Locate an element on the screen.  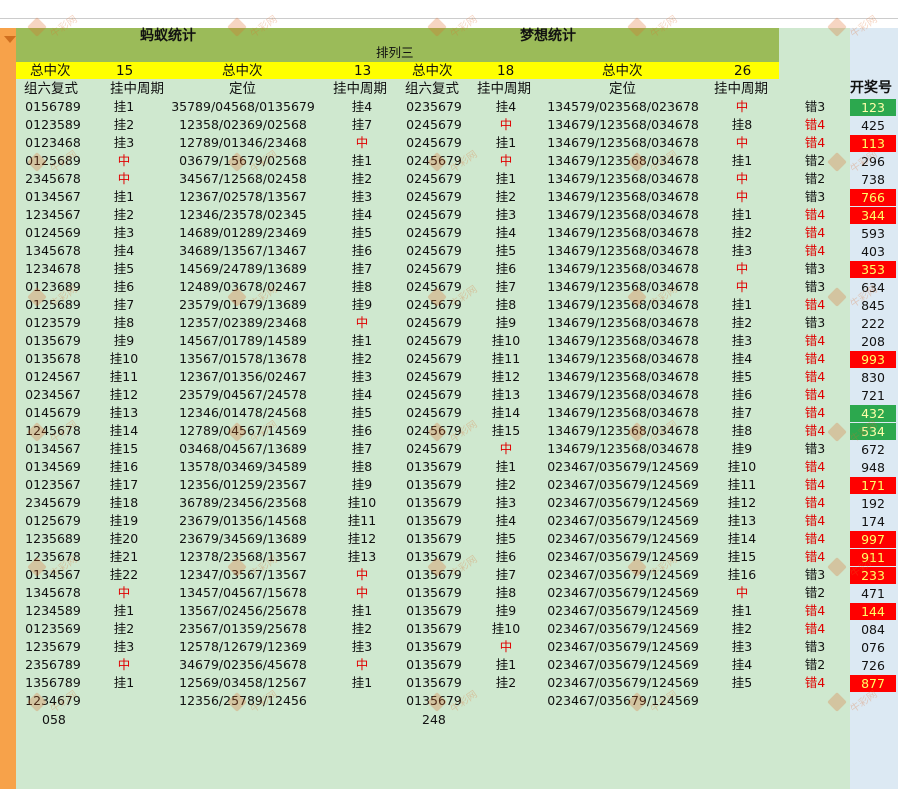
draw-number-cell: 593 is located at coordinates (873, 233).